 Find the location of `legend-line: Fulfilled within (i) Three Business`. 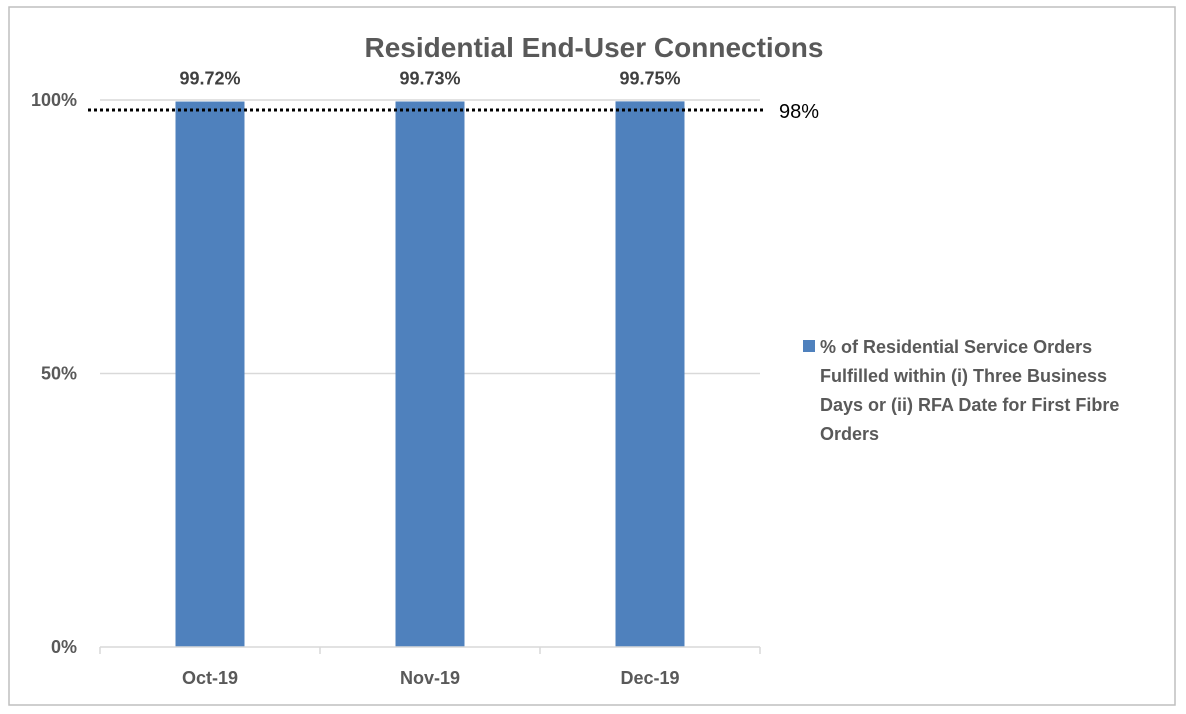

legend-line: Fulfilled within (i) Three Business is located at coordinates (963, 376).